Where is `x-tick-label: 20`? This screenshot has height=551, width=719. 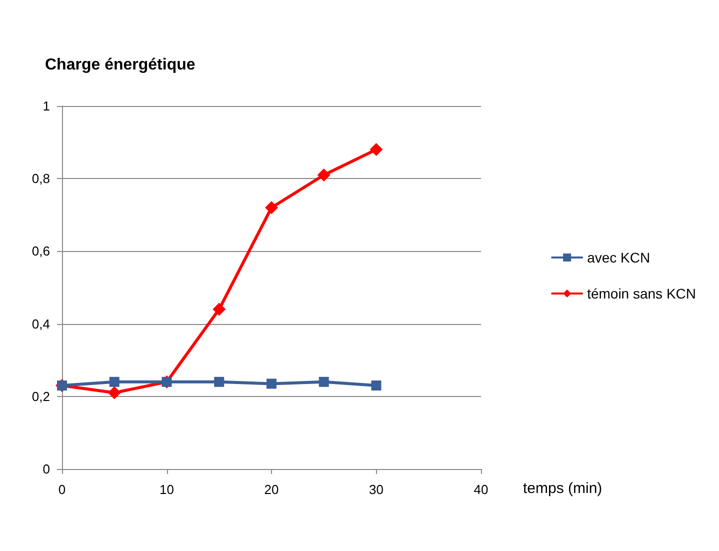
x-tick-label: 20 is located at coordinates (271, 489).